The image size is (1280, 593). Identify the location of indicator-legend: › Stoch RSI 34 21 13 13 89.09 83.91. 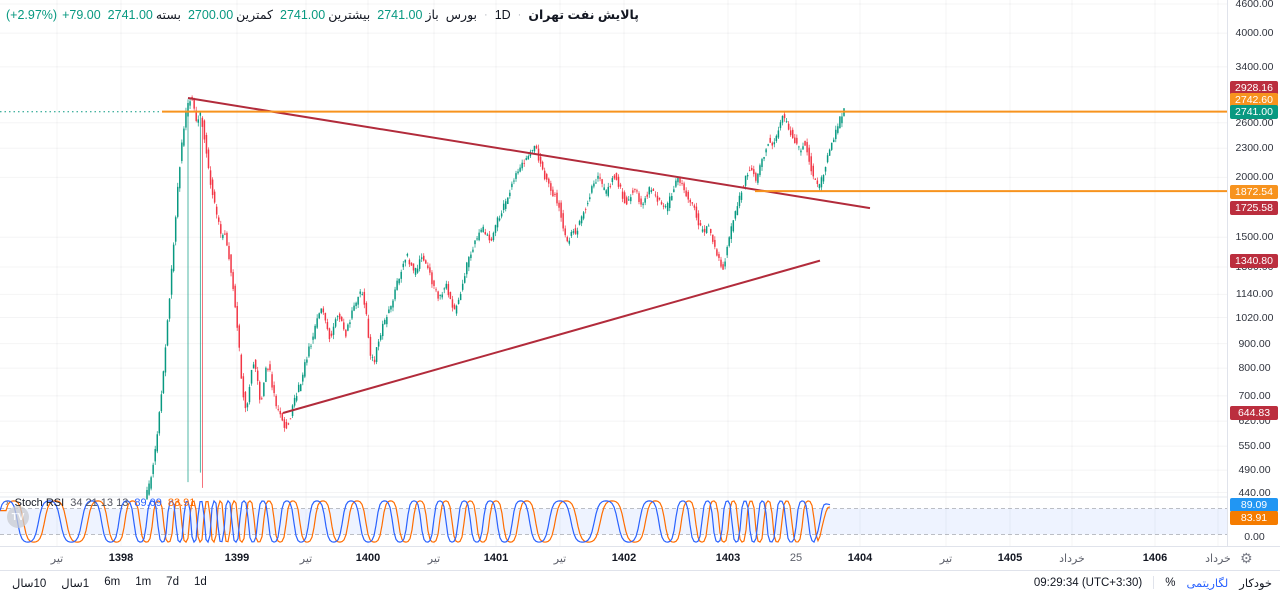
(100, 503).